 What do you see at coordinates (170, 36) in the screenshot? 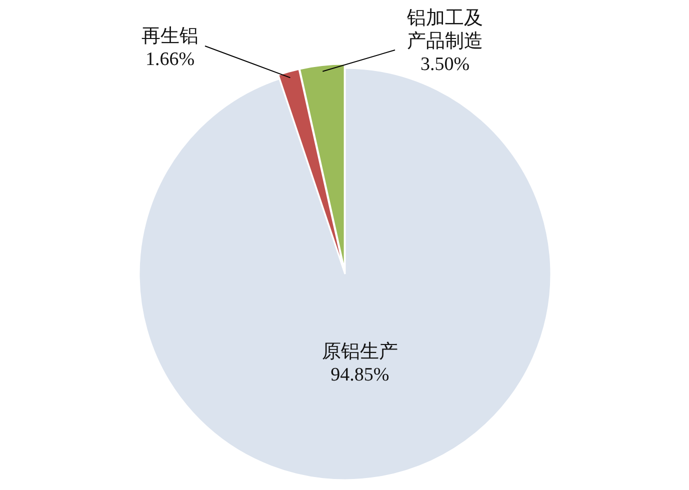
I see `slice-label: 再生铝` at bounding box center [170, 36].